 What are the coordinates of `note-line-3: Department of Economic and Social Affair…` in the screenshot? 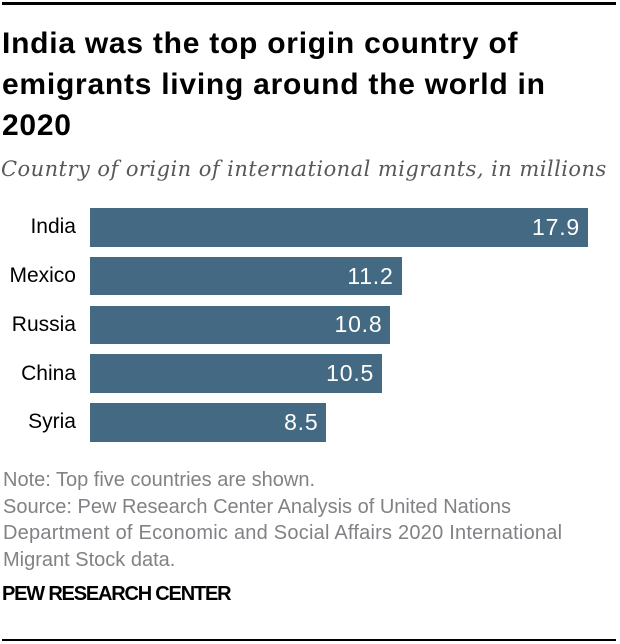 It's located at (283, 533).